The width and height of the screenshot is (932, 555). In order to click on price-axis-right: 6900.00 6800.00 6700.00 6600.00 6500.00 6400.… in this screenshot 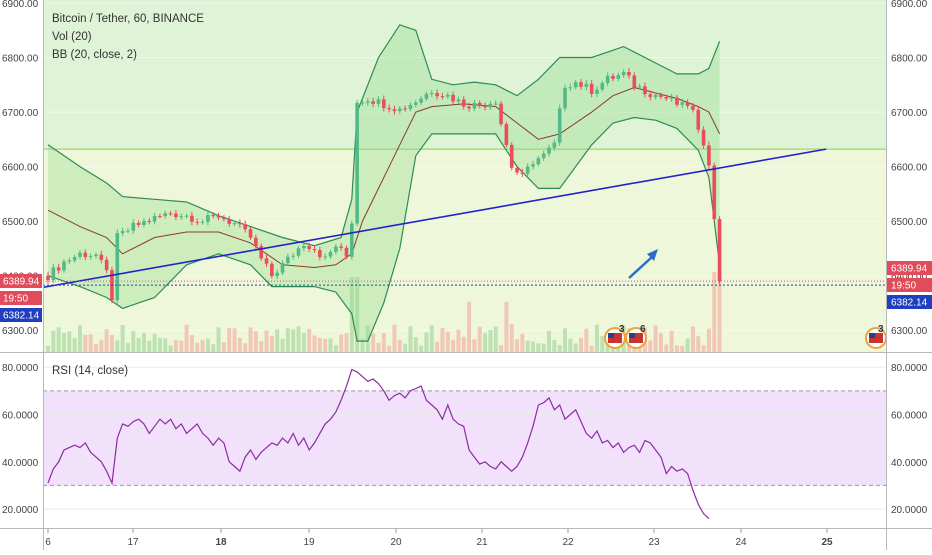, I will do `click(909, 168)`.